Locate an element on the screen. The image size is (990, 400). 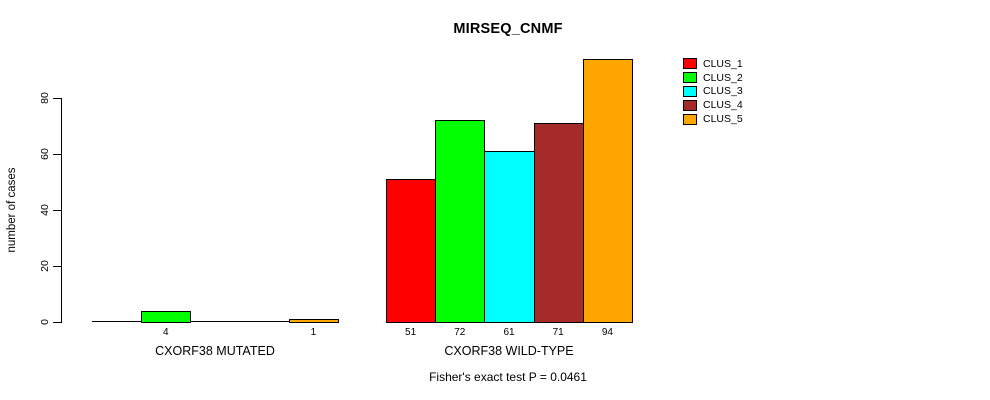
x-axis-group-label: CXORF38 WILD-TYPE is located at coordinates (509, 351).